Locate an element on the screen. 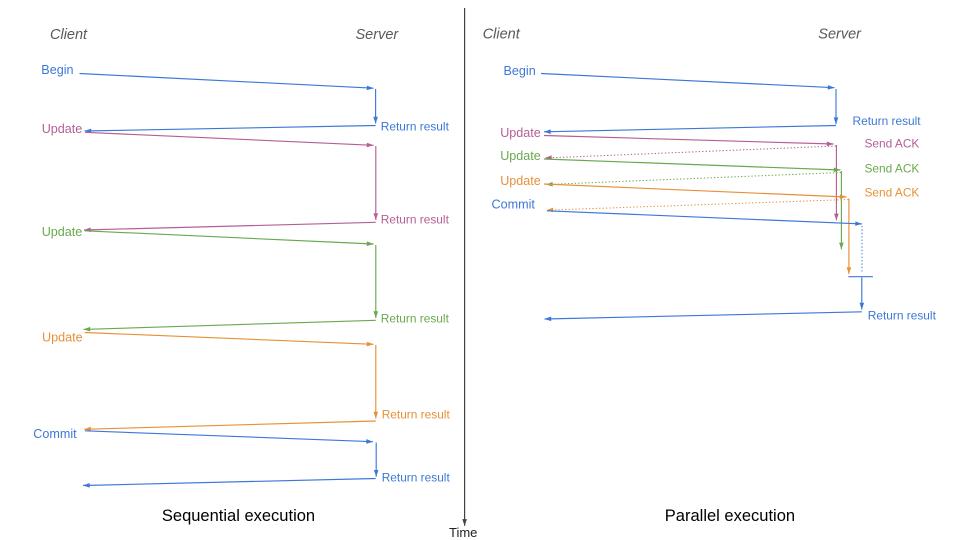  svg-text: Parallel execution is located at coordinates (730, 516).